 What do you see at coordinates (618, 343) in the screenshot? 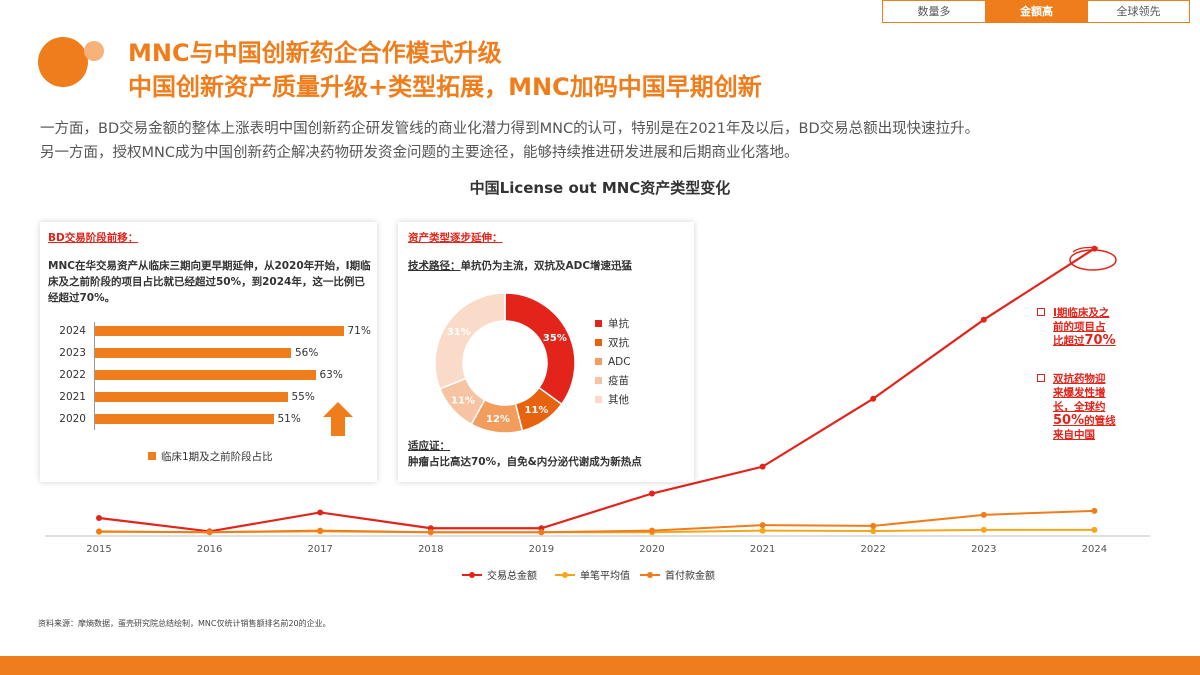
I see `donut-legend-label: 双抗` at bounding box center [618, 343].